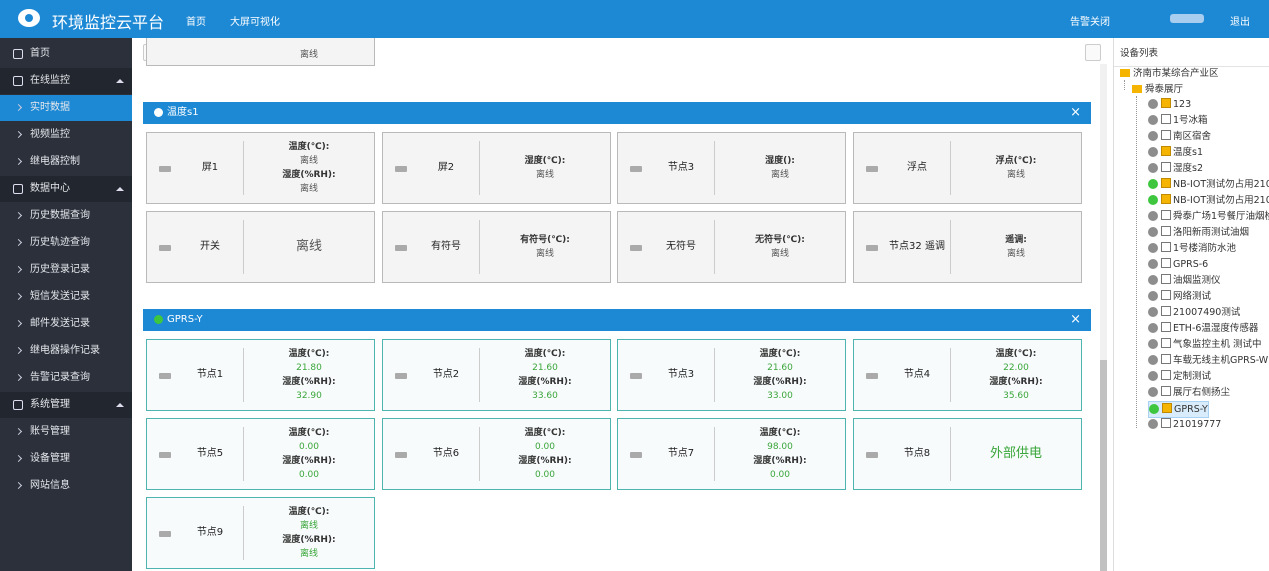  I want to click on menu-item: 邮件发送记录, so click(66, 324).